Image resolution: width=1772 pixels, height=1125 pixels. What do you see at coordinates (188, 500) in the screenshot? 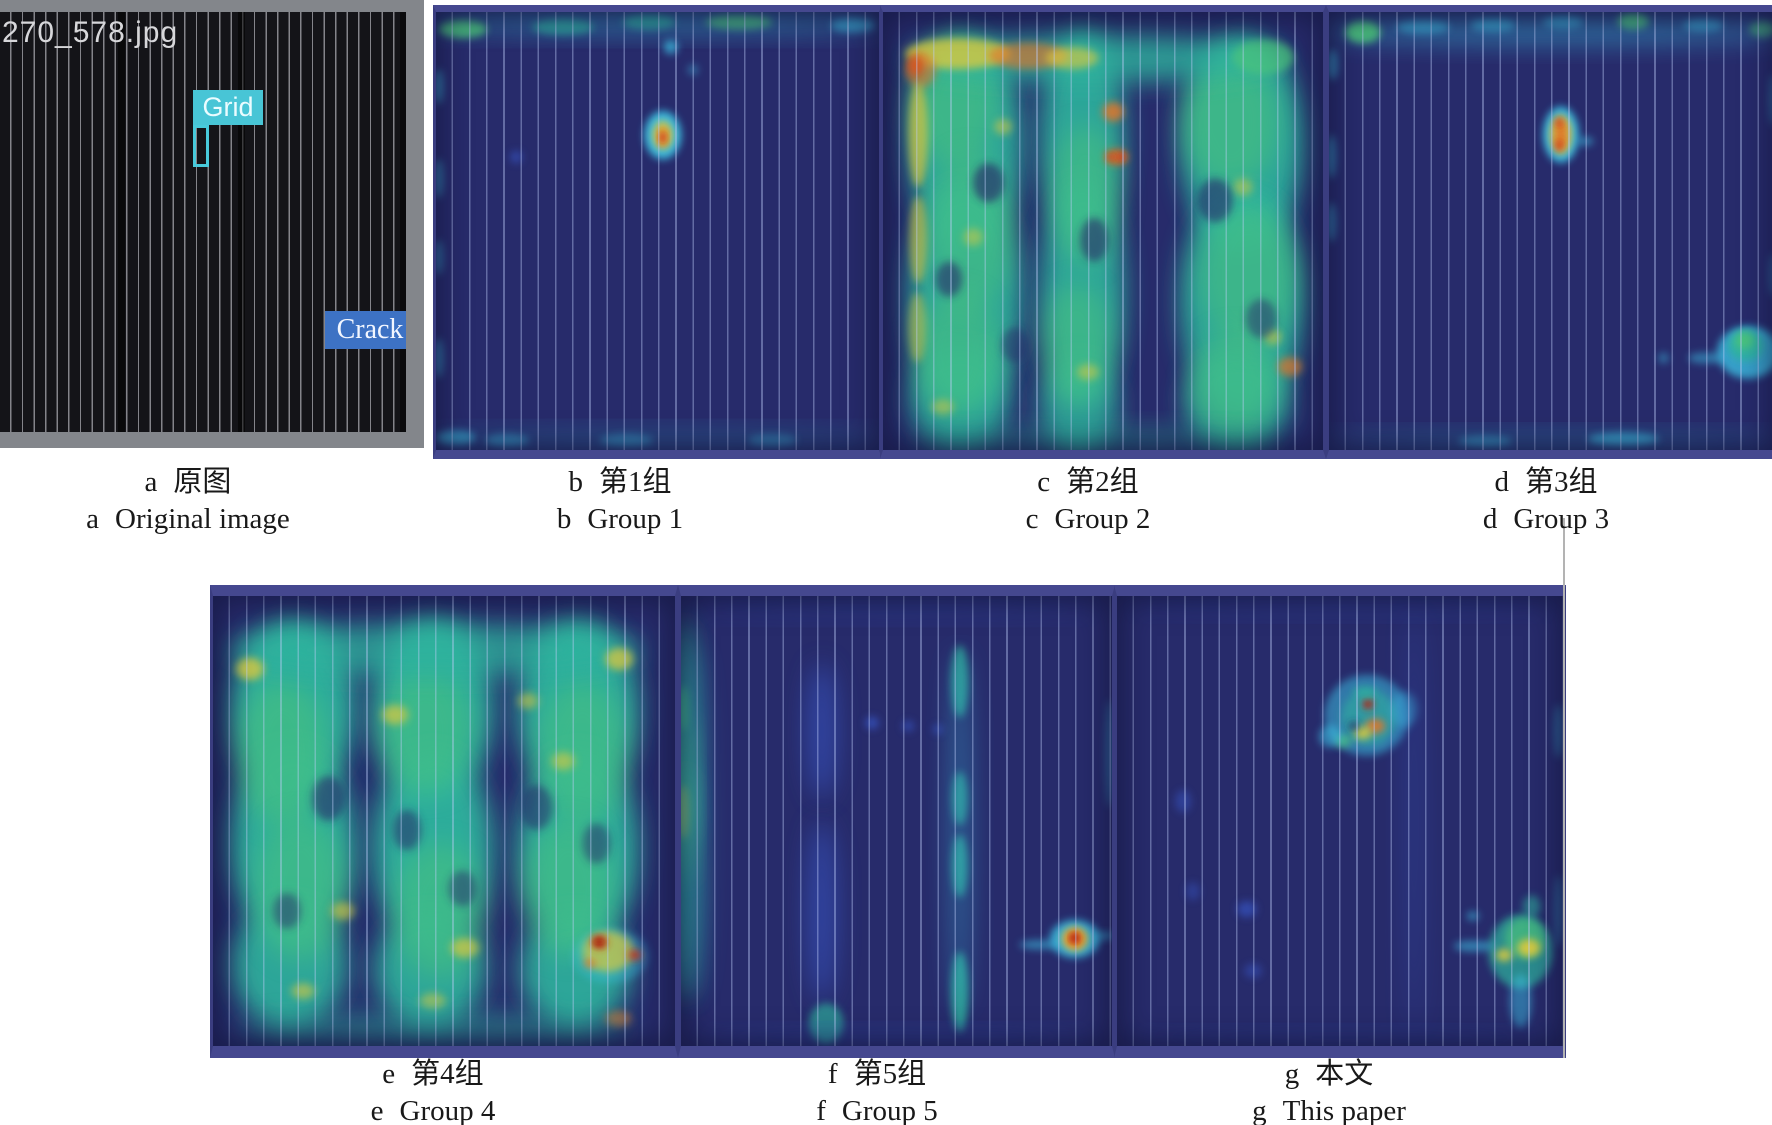
I see `caption-original: a 原图 a Original image` at bounding box center [188, 500].